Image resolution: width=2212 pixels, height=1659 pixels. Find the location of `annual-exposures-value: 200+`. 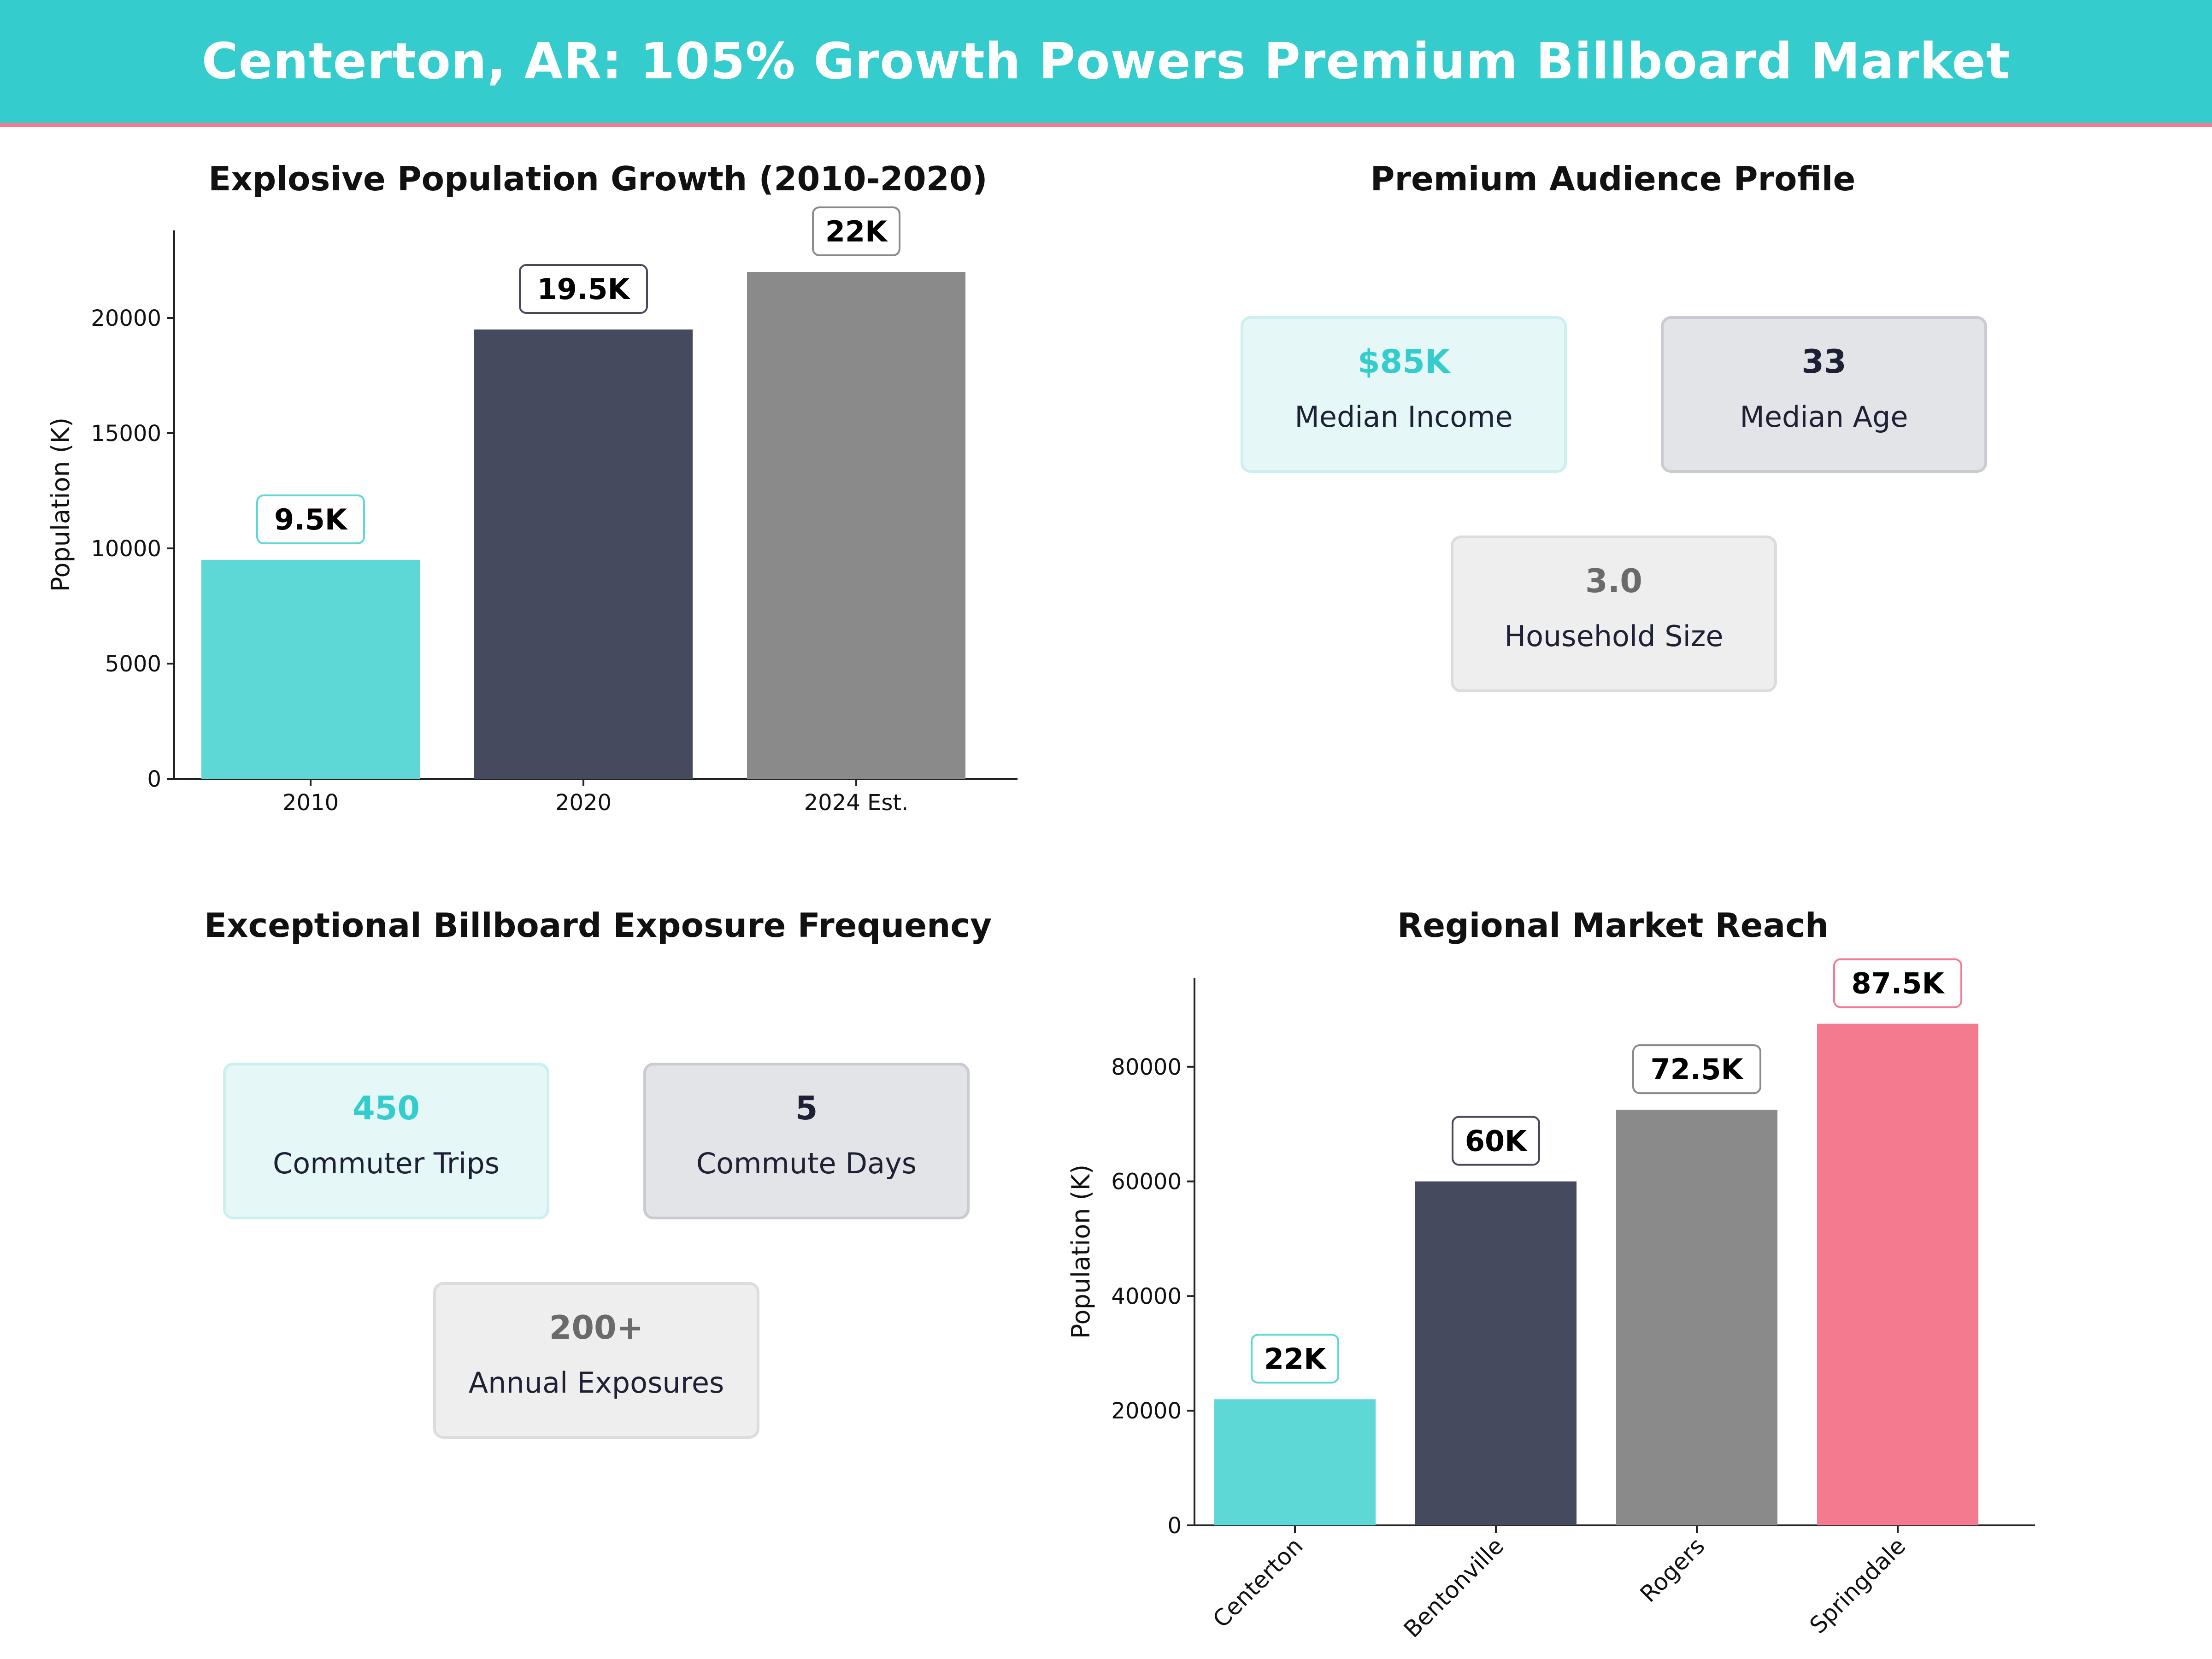

annual-exposures-value: 200+ is located at coordinates (596, 1328).